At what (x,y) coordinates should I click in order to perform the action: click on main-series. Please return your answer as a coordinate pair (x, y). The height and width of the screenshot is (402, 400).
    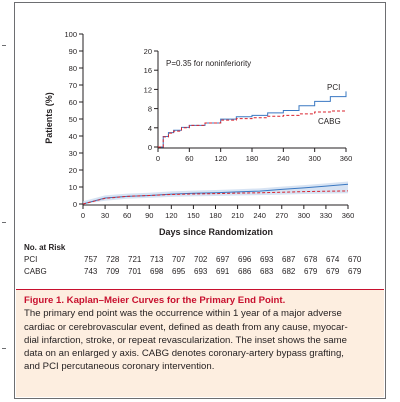
    Looking at the image, I should click on (215, 193).